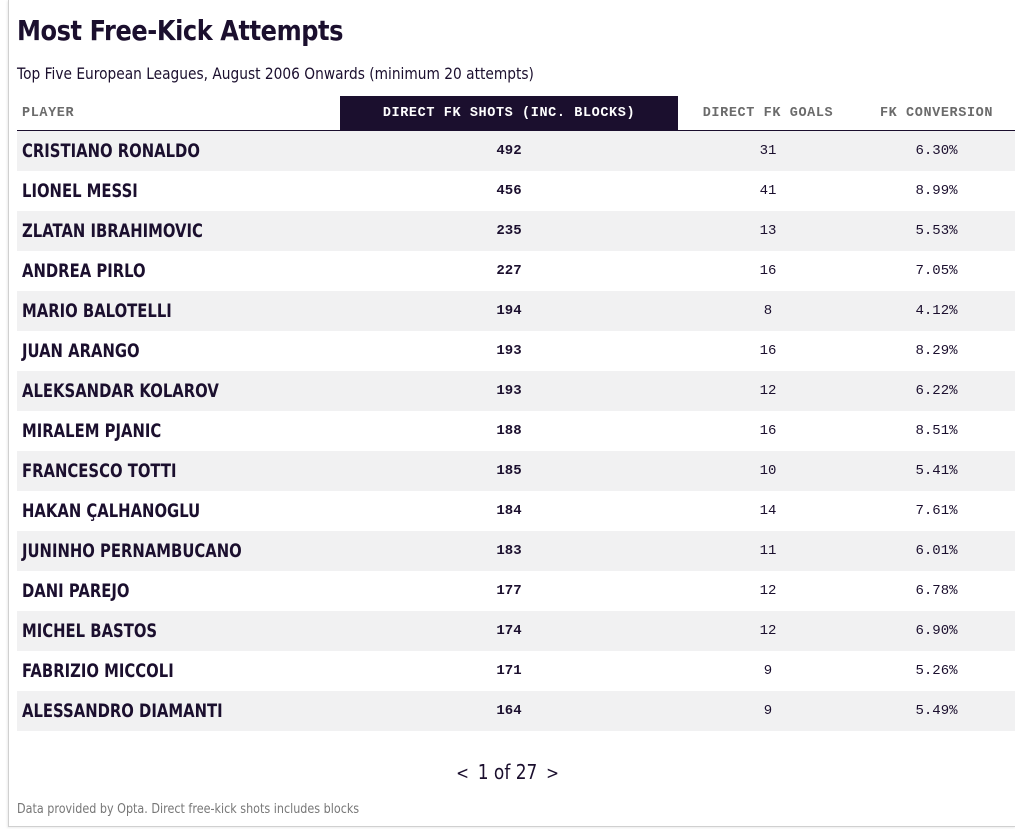  Describe the element at coordinates (936, 231) in the screenshot. I see `conversion-cell: 5.53%` at that location.